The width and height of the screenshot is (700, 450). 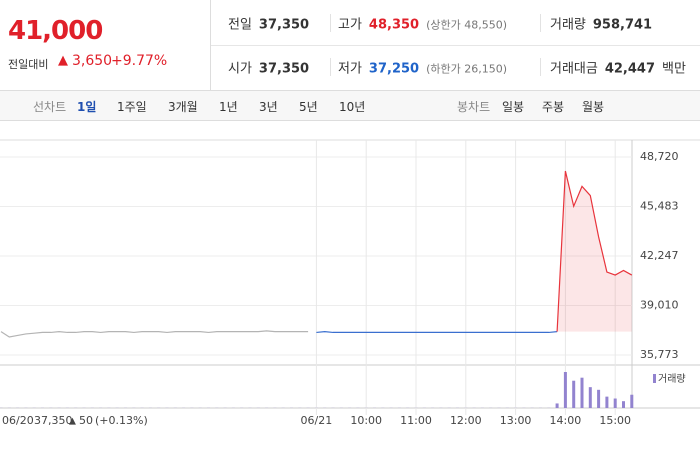 What do you see at coordinates (132, 107) in the screenshot?
I see `period-tab: 1주일` at bounding box center [132, 107].